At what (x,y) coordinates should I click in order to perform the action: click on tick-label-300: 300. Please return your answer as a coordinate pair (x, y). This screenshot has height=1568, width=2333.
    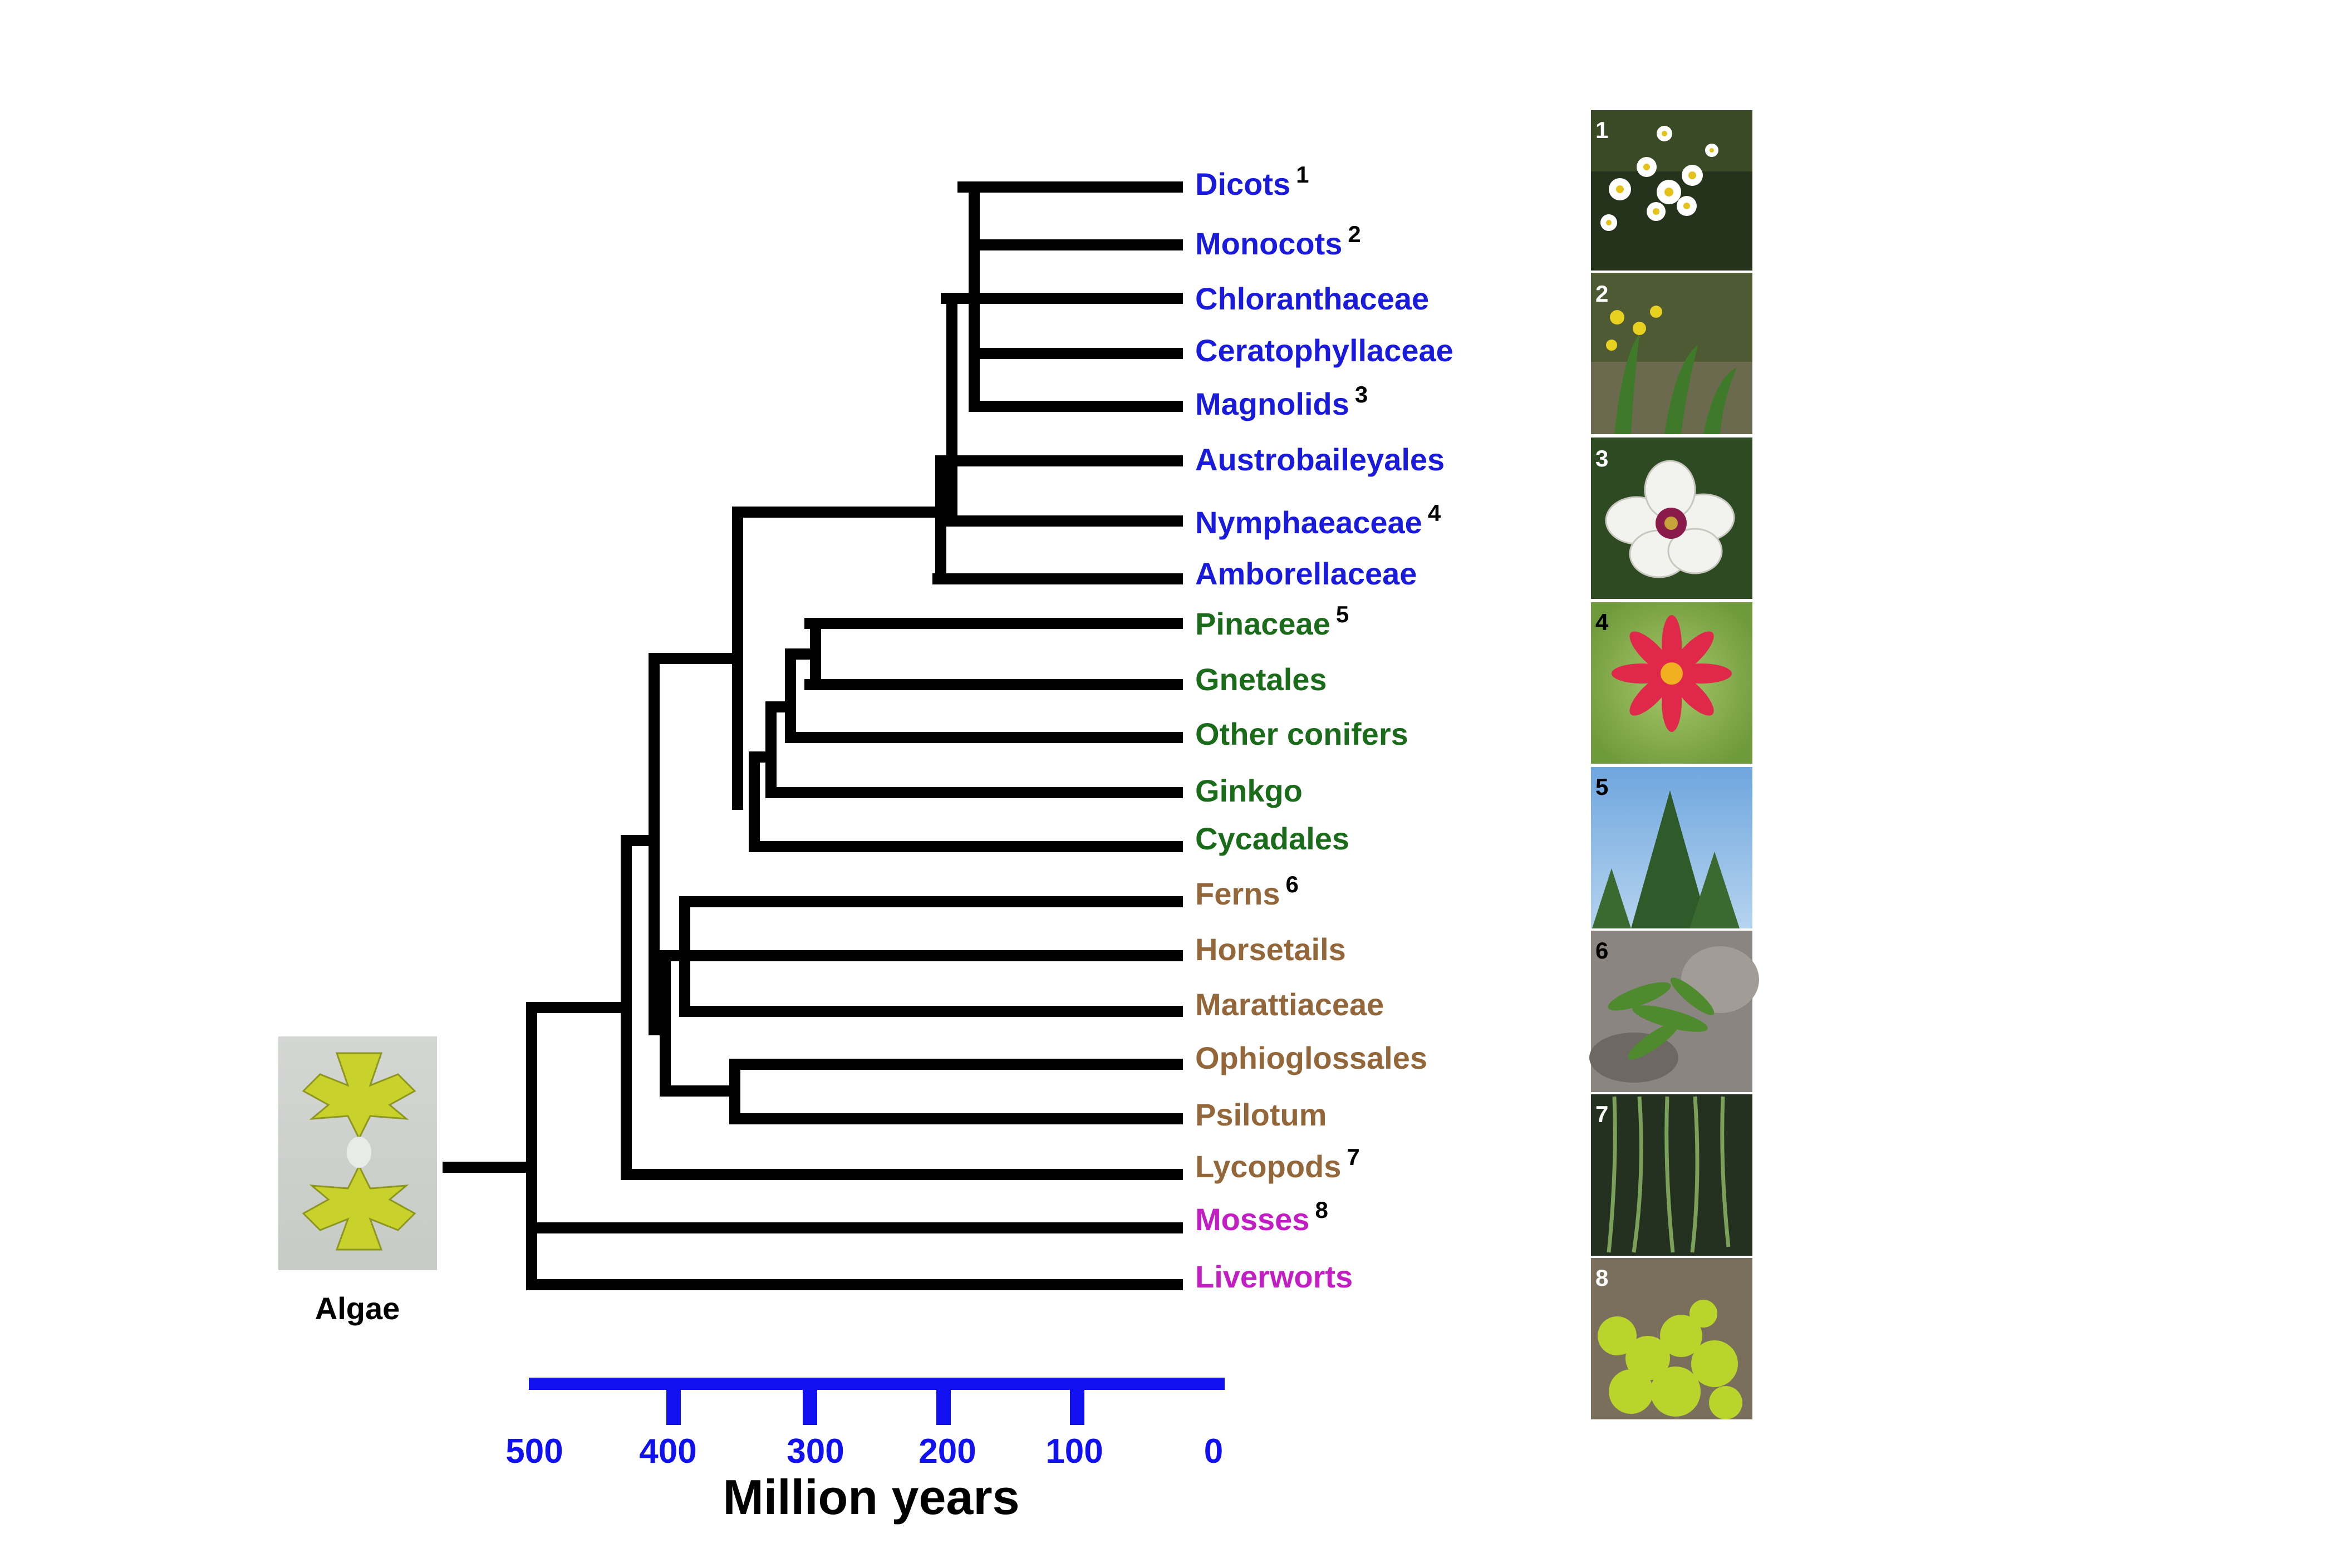
    Looking at the image, I should click on (815, 1451).